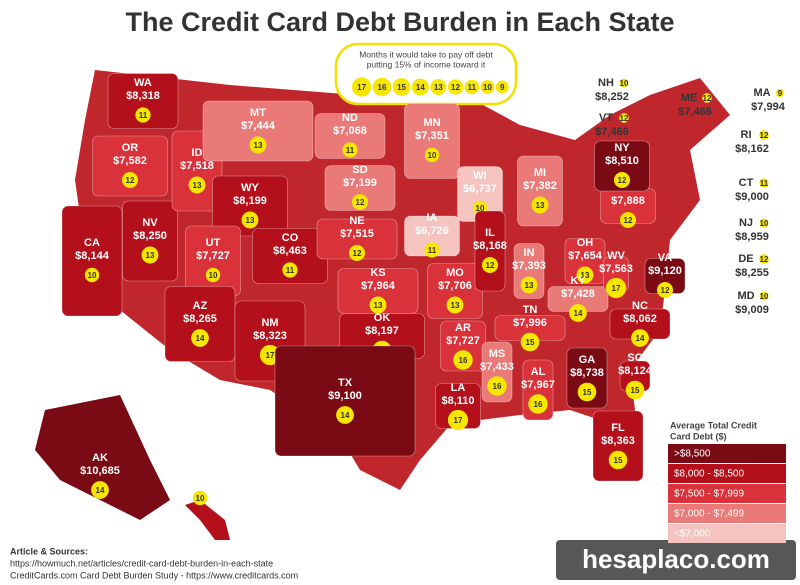 This screenshot has width=800, height=585. What do you see at coordinates (361, 87) in the screenshot?
I see `size-bubble-label: 17` at bounding box center [361, 87].